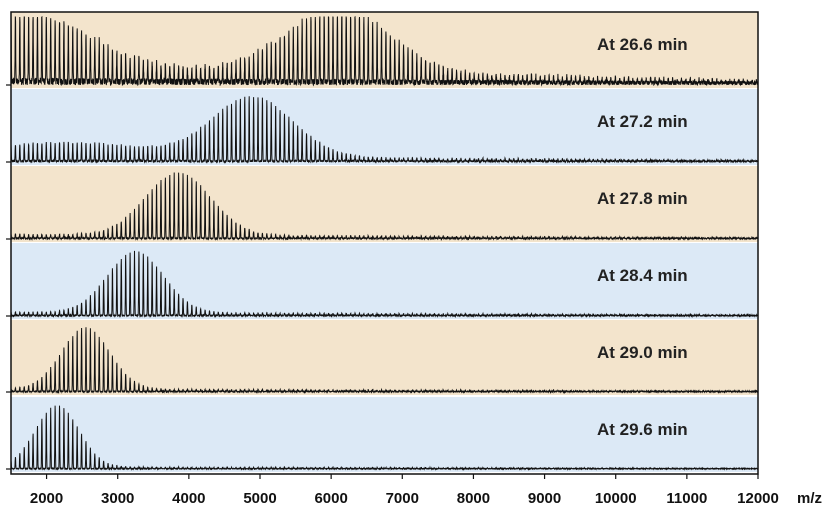 This screenshot has width=834, height=510. Describe the element at coordinates (188, 498) in the screenshot. I see `x-tick-label: 4000` at that location.